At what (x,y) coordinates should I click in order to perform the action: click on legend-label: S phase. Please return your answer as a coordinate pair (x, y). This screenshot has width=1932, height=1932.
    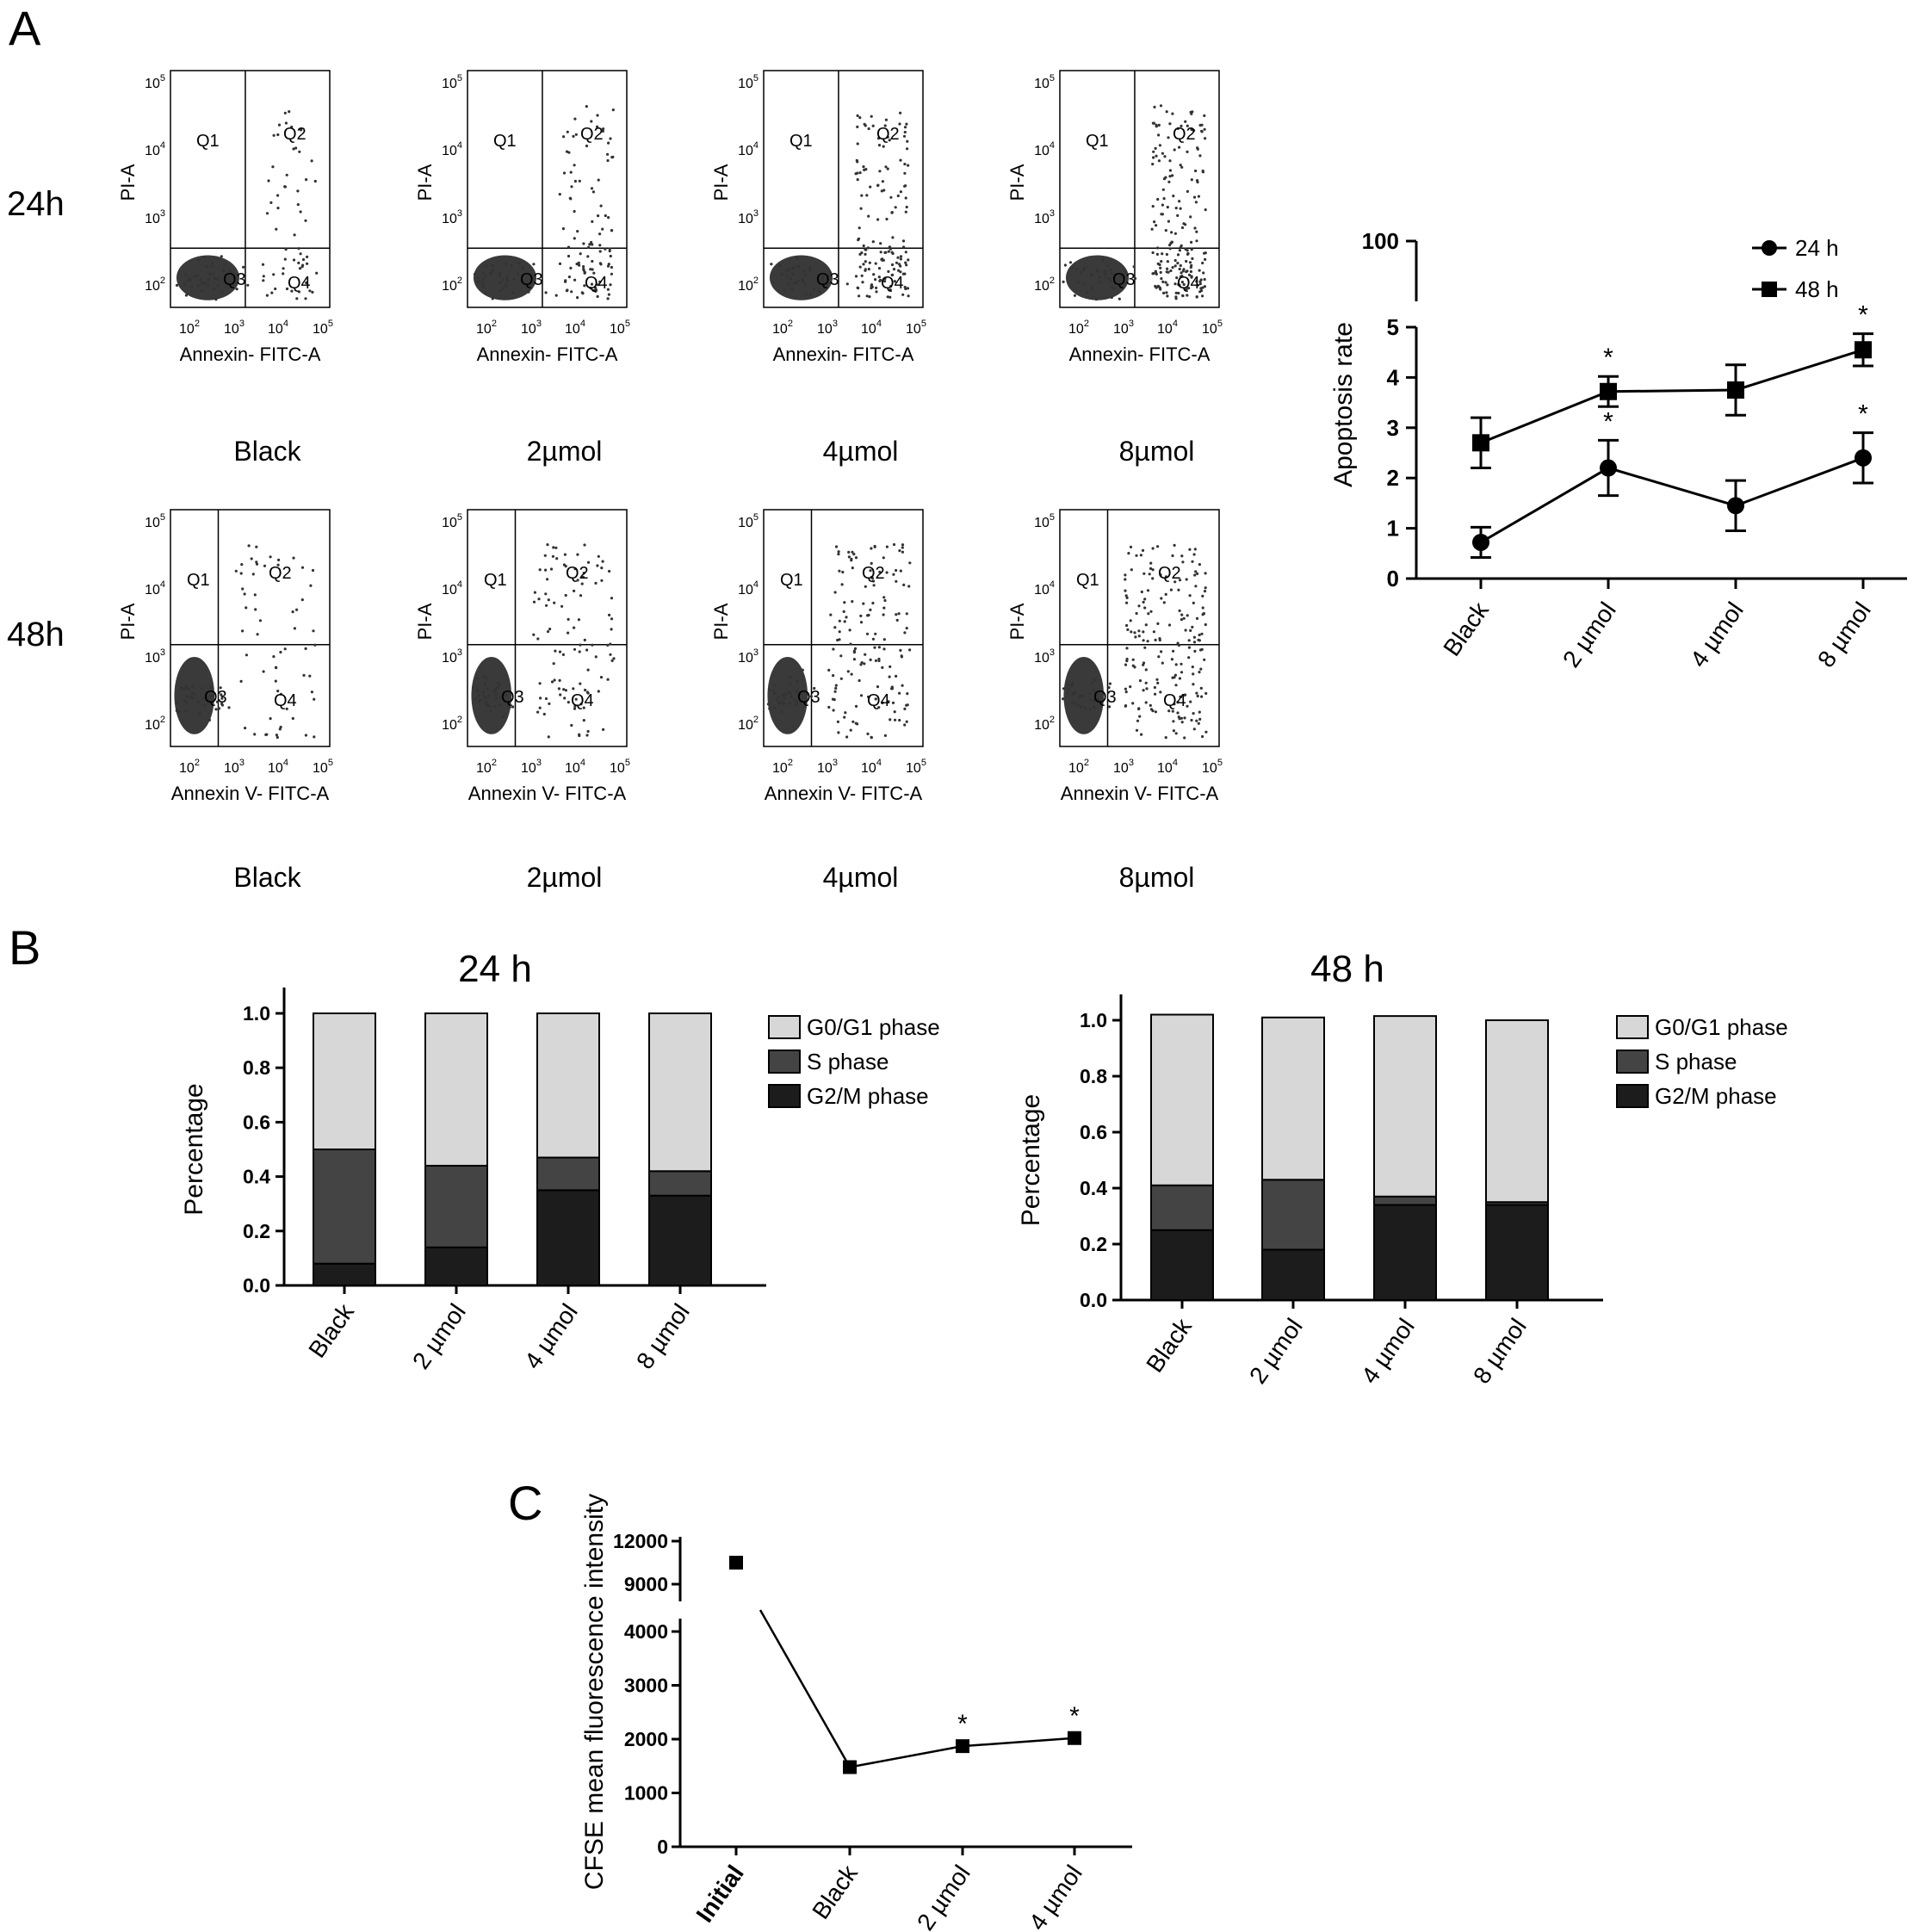
    Looking at the image, I should click on (848, 1062).